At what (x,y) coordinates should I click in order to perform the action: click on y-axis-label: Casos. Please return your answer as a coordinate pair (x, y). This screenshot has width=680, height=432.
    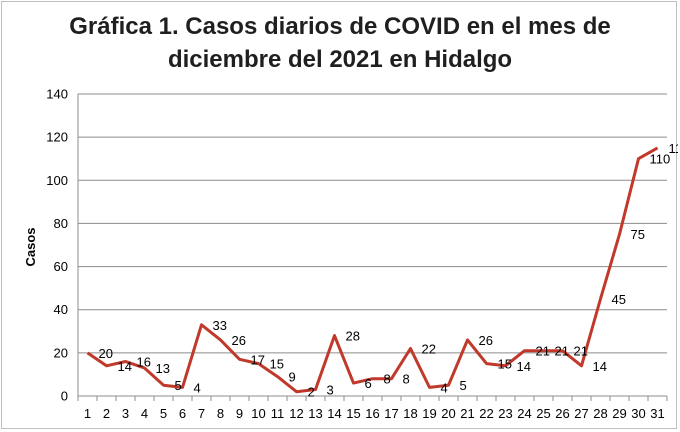
    Looking at the image, I should click on (30, 246).